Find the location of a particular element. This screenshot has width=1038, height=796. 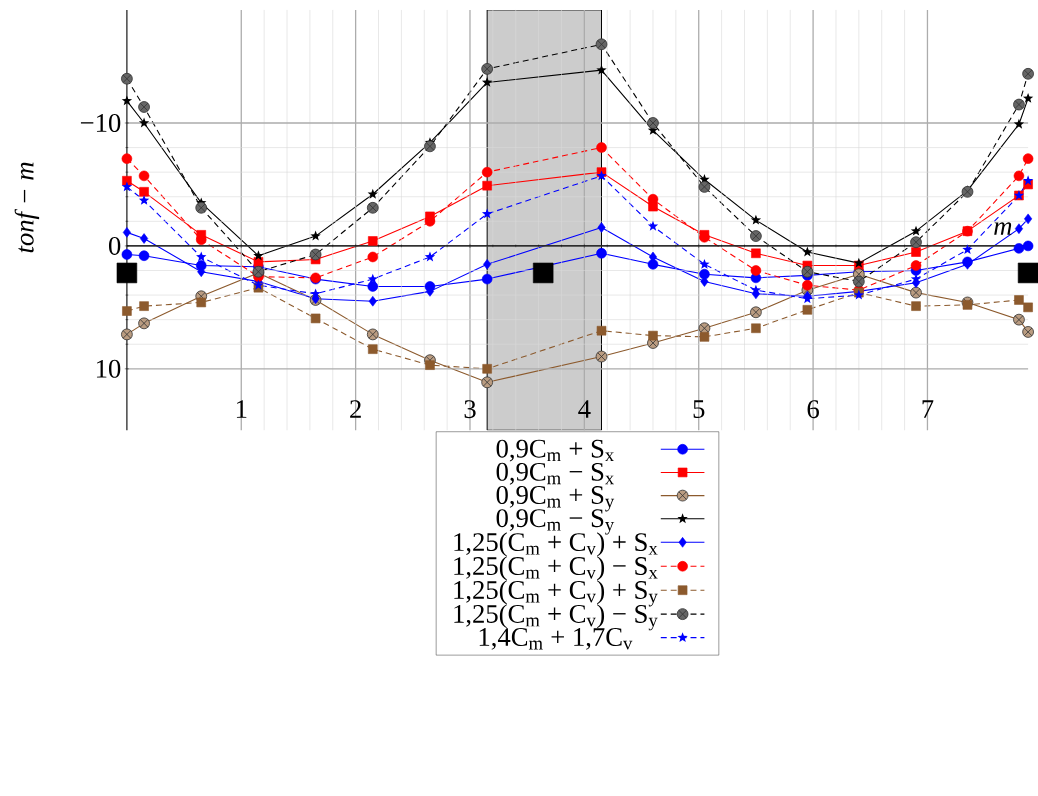

x-tick-label: 7 is located at coordinates (928, 409).